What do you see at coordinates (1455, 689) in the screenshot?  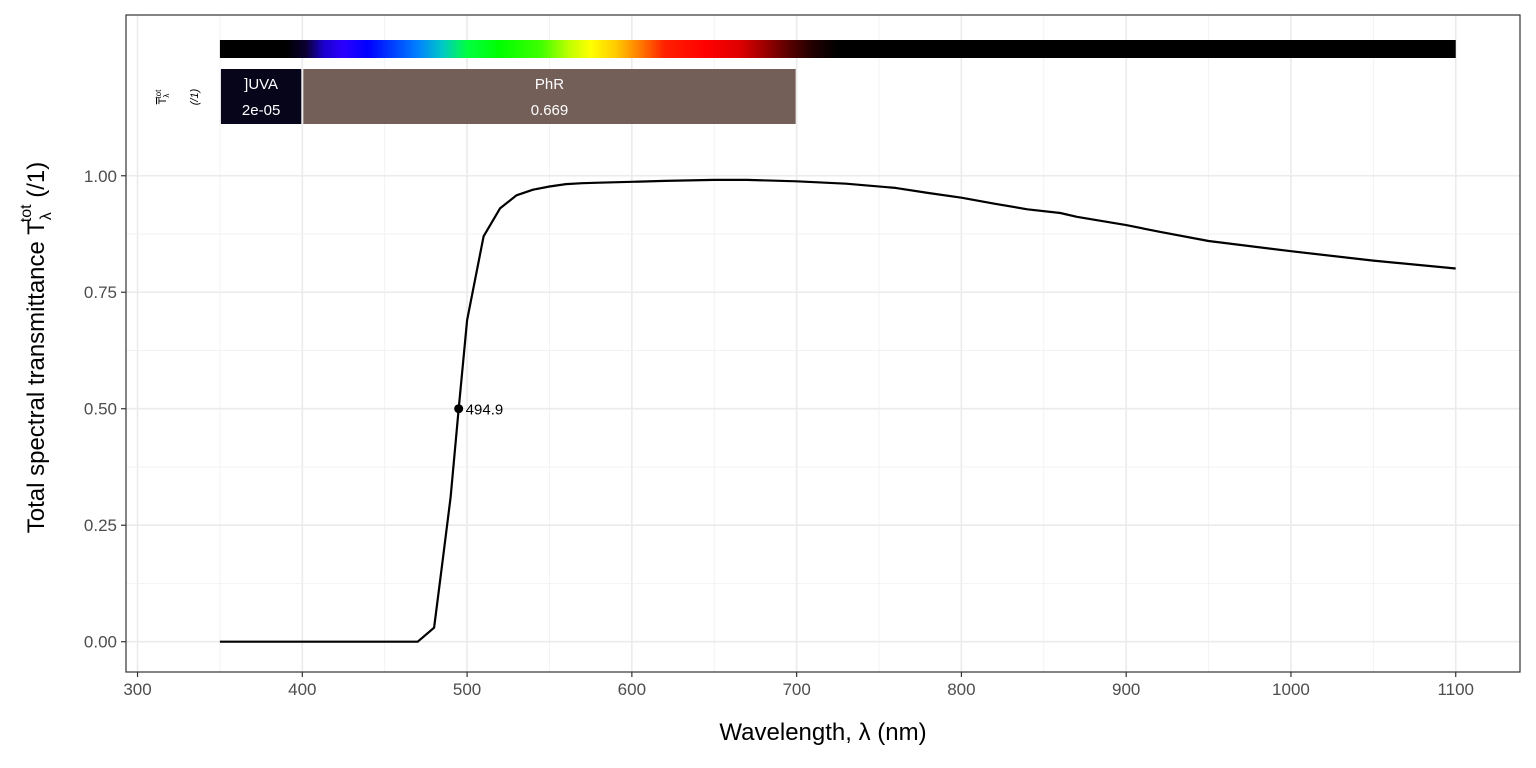 I see `x-tick-label: 1100` at bounding box center [1455, 689].